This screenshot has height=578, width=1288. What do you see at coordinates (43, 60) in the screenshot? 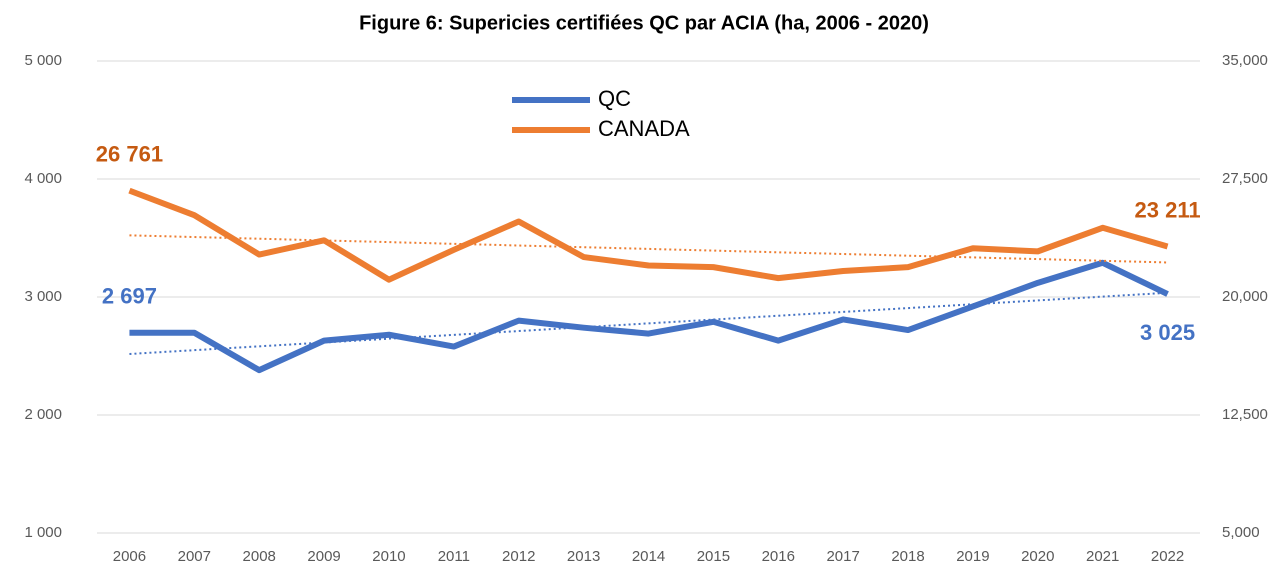
I see `y-tick-label: 5 000` at bounding box center [43, 60].